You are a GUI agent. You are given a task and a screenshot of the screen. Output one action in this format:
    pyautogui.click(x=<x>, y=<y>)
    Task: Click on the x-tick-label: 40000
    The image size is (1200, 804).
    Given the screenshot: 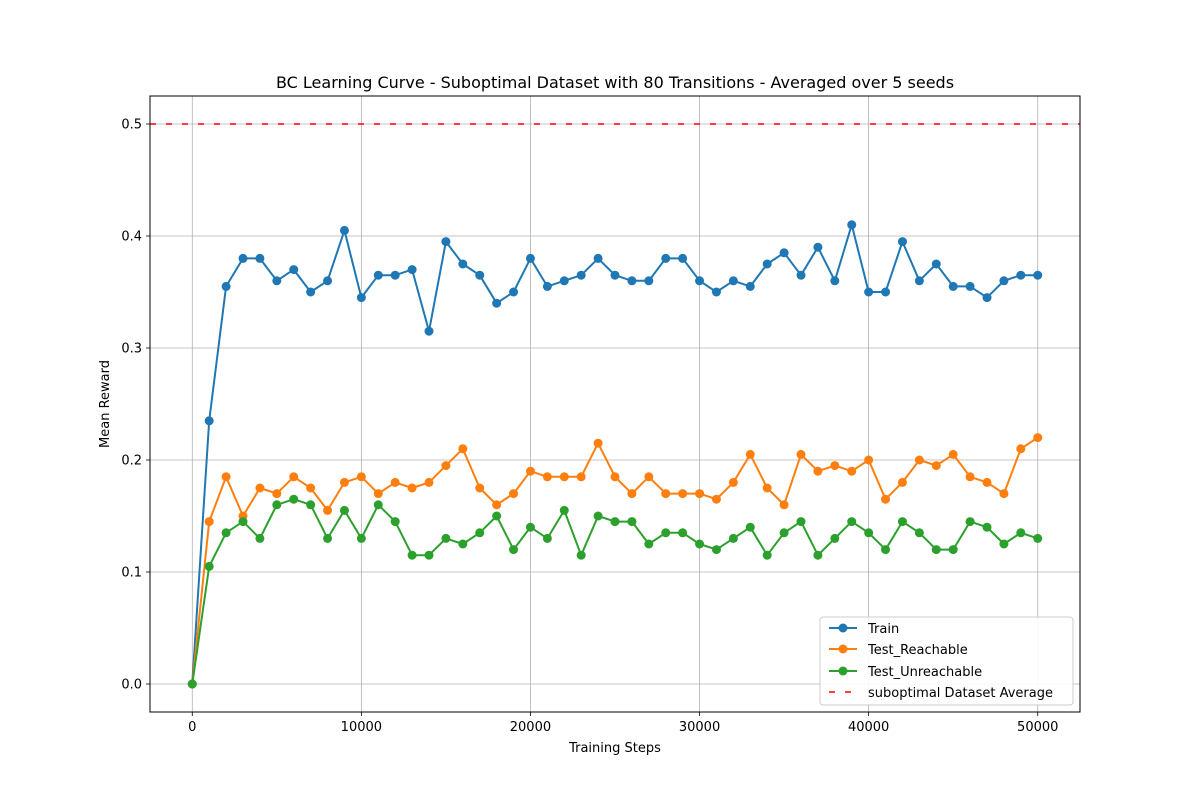 What is the action you would take?
    pyautogui.click(x=868, y=727)
    